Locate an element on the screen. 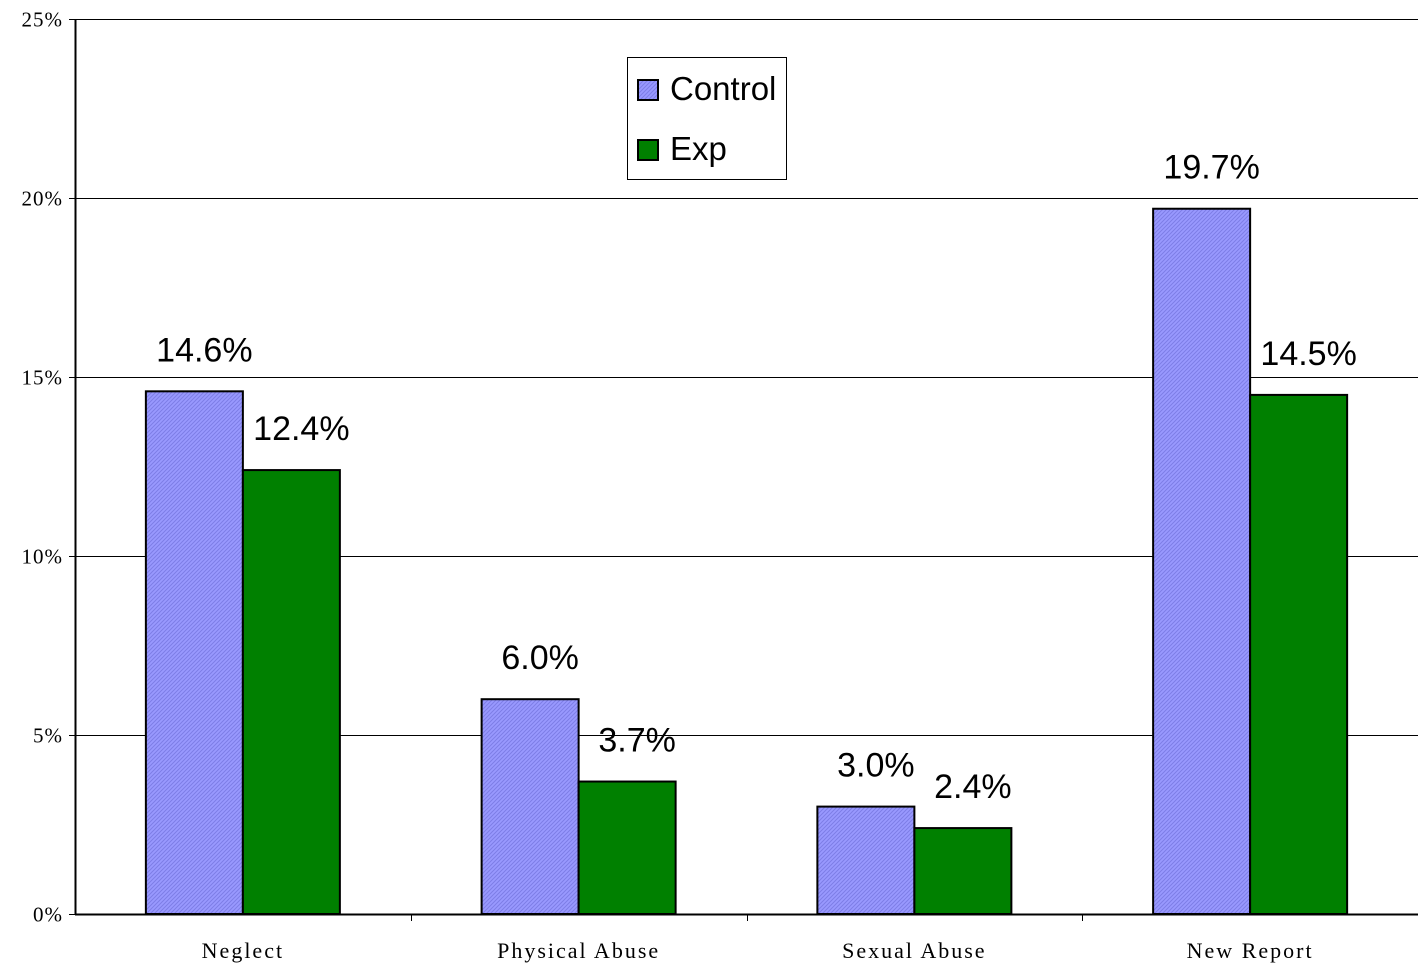 The image size is (1418, 969). legend-label: Exp is located at coordinates (698, 148).